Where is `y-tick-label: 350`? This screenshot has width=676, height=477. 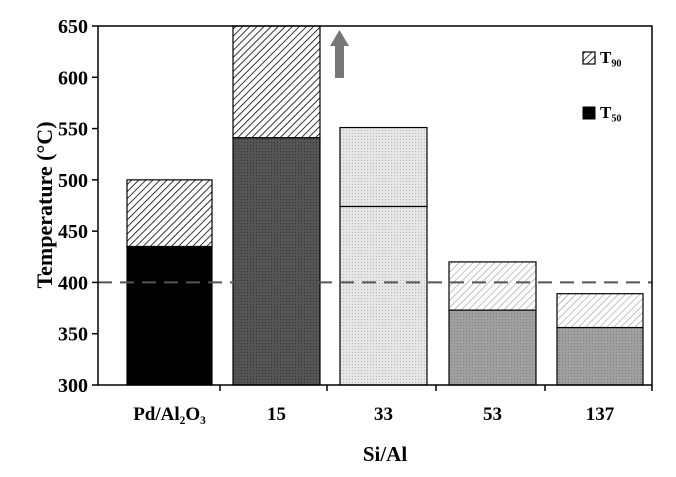
y-tick-label: 350 is located at coordinates (73, 335).